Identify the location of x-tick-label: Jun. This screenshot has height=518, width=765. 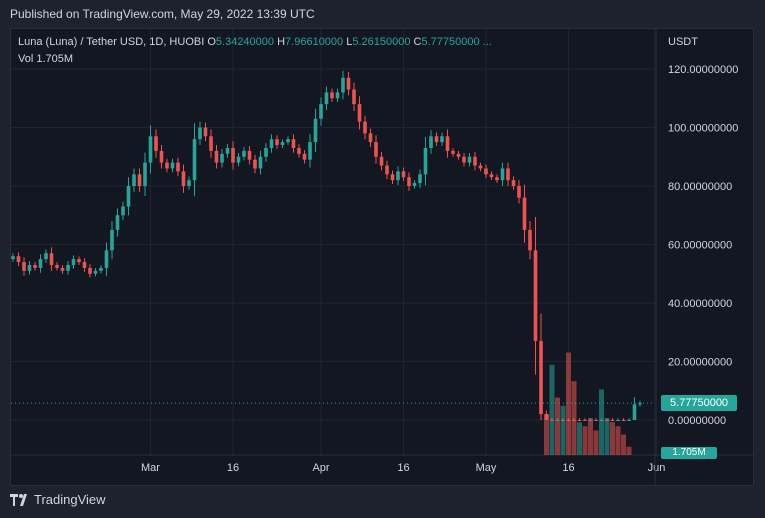
(657, 468).